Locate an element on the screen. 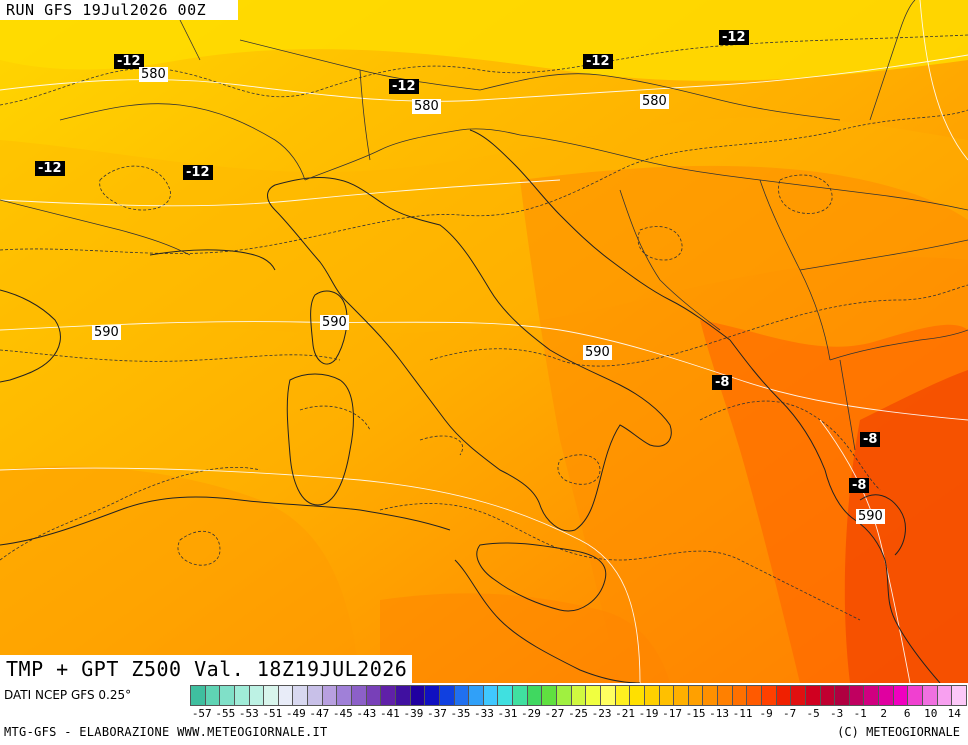 The height and width of the screenshot is (745, 968). colorbar-tick-label: -31 is located at coordinates (507, 713).